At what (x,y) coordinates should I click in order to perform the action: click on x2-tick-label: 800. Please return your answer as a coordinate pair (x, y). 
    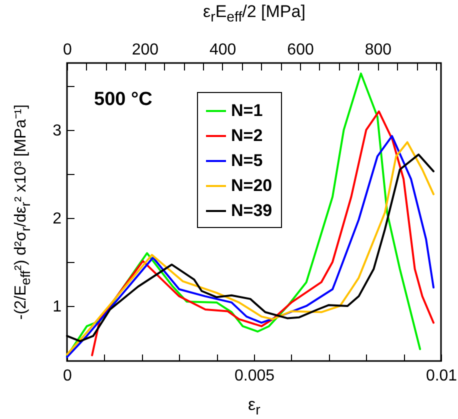
    Looking at the image, I should click on (378, 50).